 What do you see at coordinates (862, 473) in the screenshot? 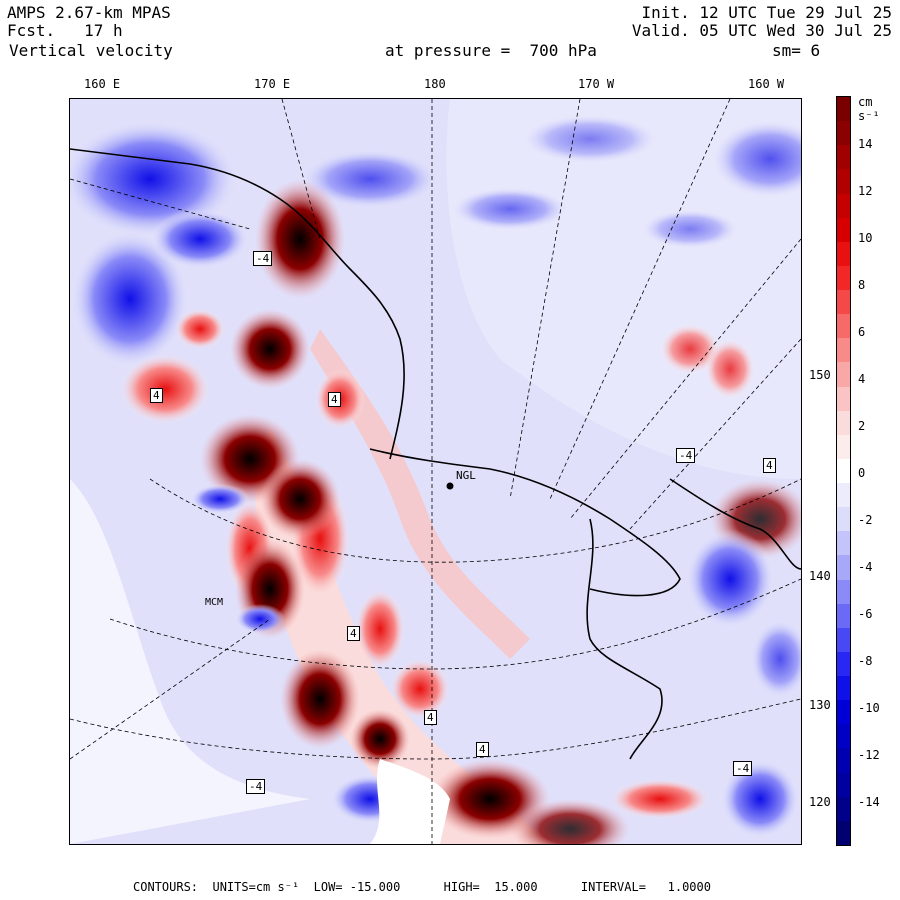
I see `colorbar-tick-label: 0` at bounding box center [862, 473].